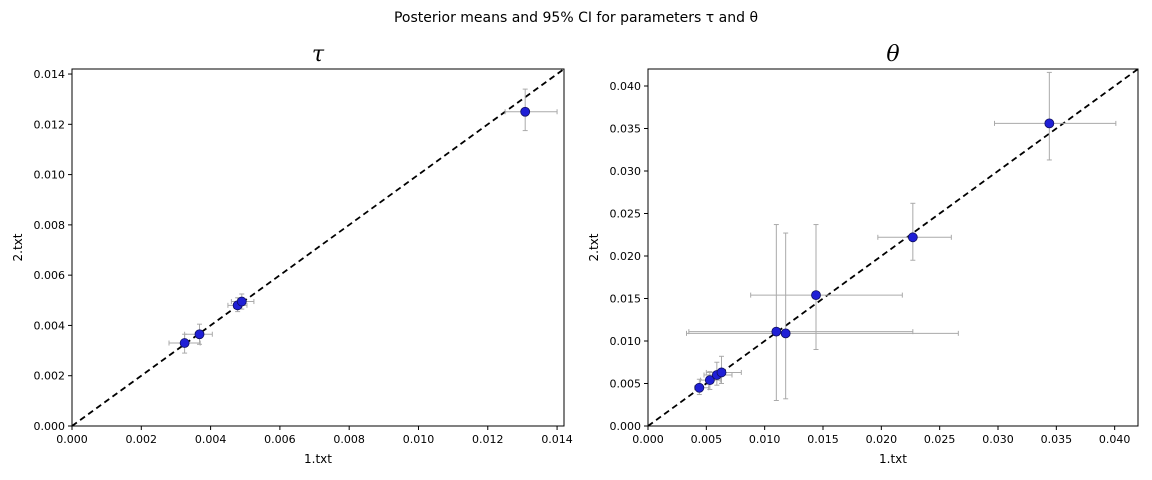 The height and width of the screenshot is (480, 1152). Describe the element at coordinates (626, 129) in the screenshot. I see `theta-y-tick-label: 0.035` at that location.